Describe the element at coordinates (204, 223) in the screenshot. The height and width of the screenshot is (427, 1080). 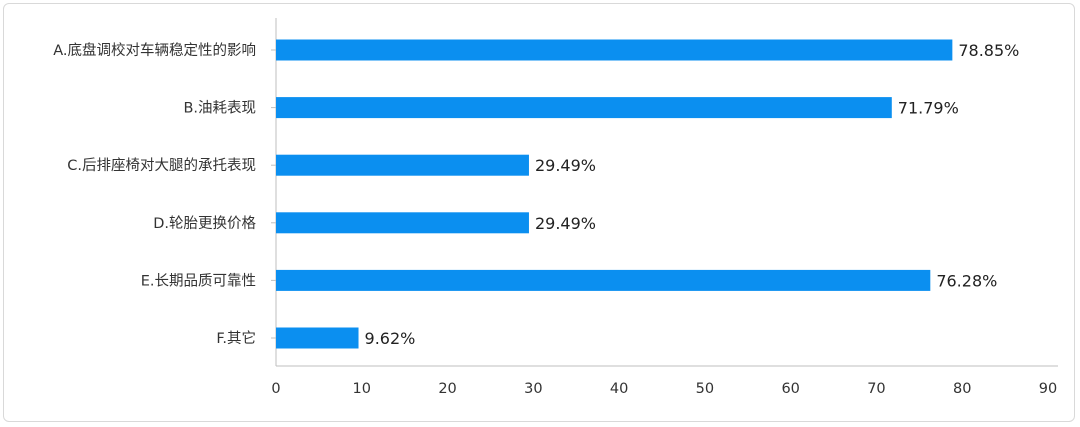
I see `category-label: D.轮胎更换价格` at that location.